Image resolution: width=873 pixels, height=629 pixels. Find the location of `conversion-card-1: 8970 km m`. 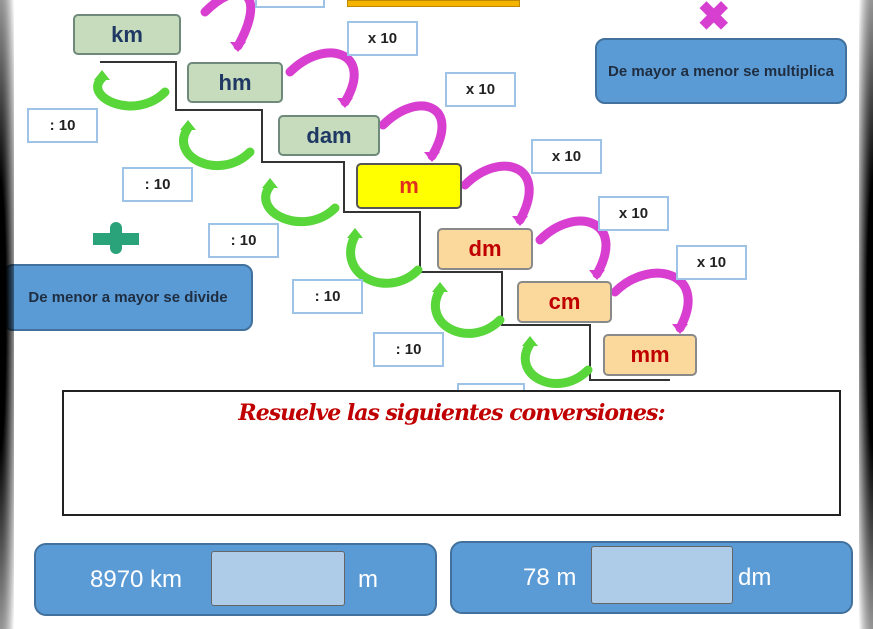

conversion-card-1: 8970 km m is located at coordinates (235, 579).